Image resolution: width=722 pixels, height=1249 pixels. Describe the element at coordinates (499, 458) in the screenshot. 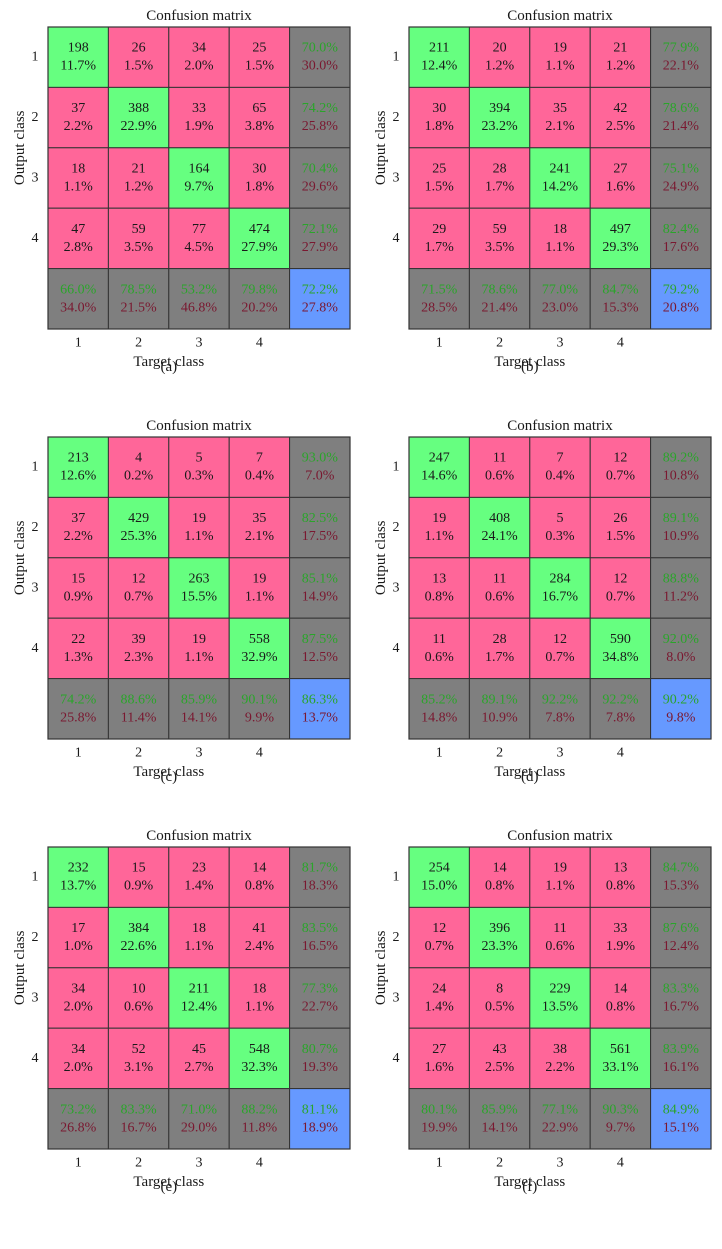

I see `cell-value: 11` at that location.